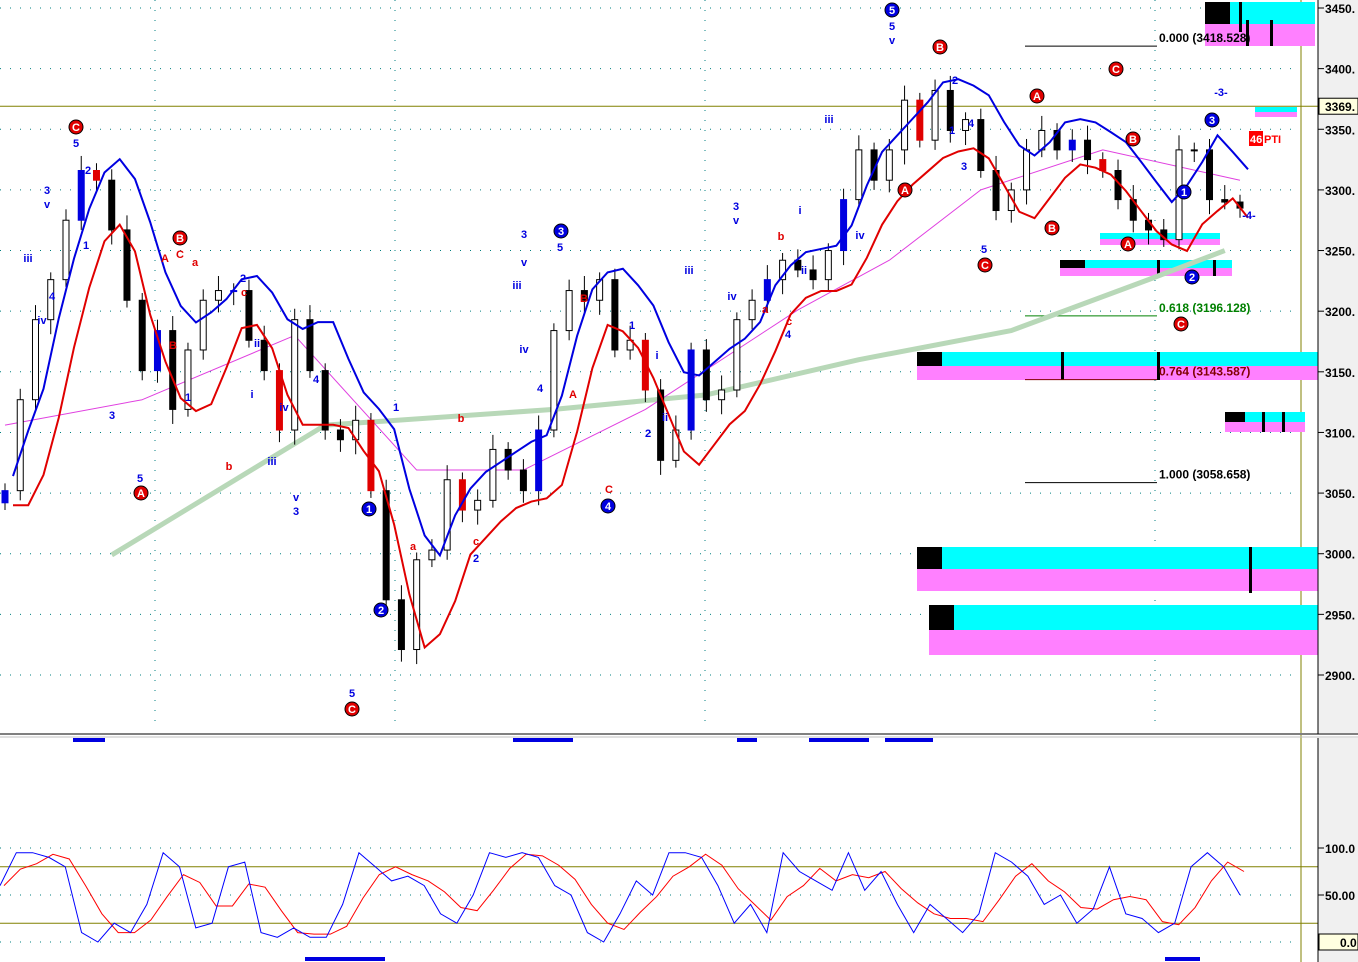 The image size is (1358, 962). Describe the element at coordinates (284, 408) in the screenshot. I see `wave-label: iv` at that location.